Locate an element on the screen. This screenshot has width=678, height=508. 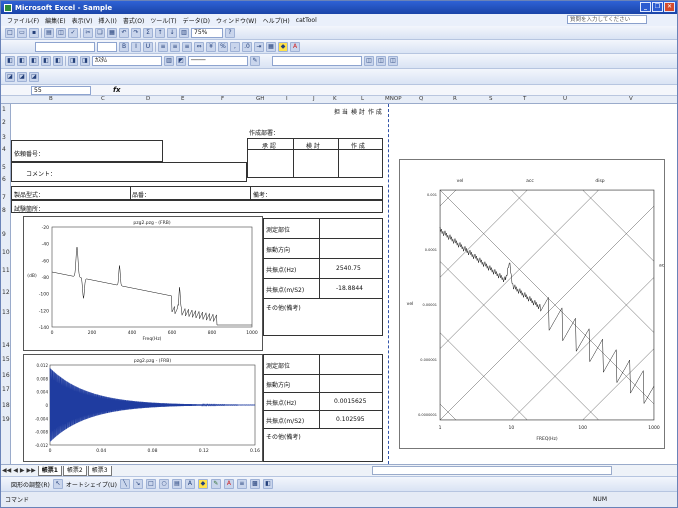
sum-icon: Σ is located at coordinates (148, 32).